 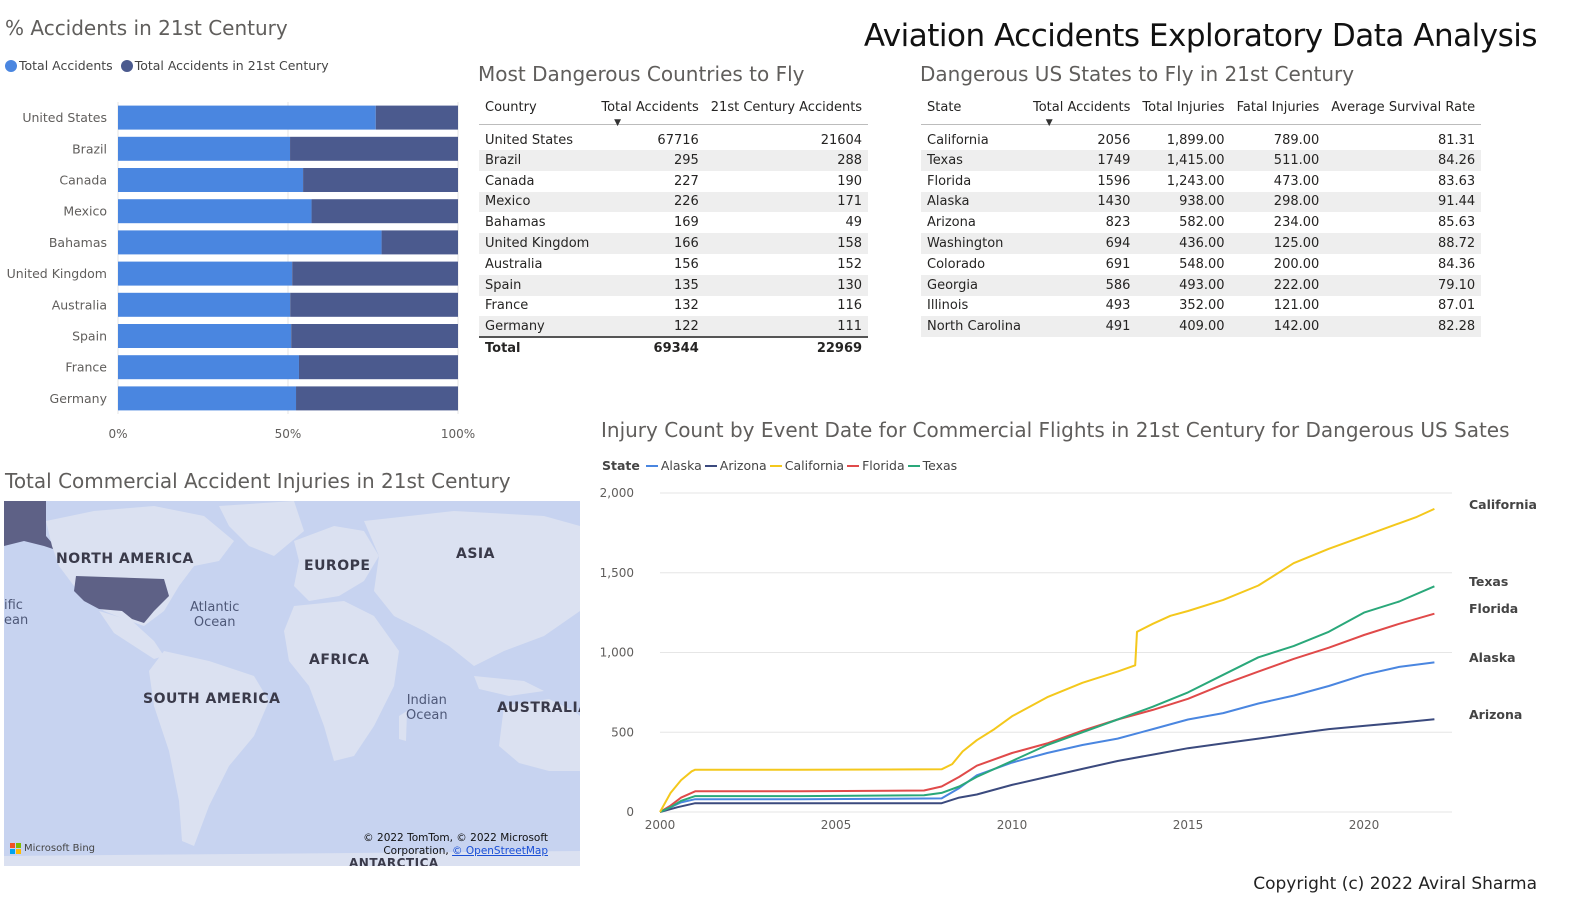 I want to click on end-label-arizona: Arizona, so click(x=1495, y=714).